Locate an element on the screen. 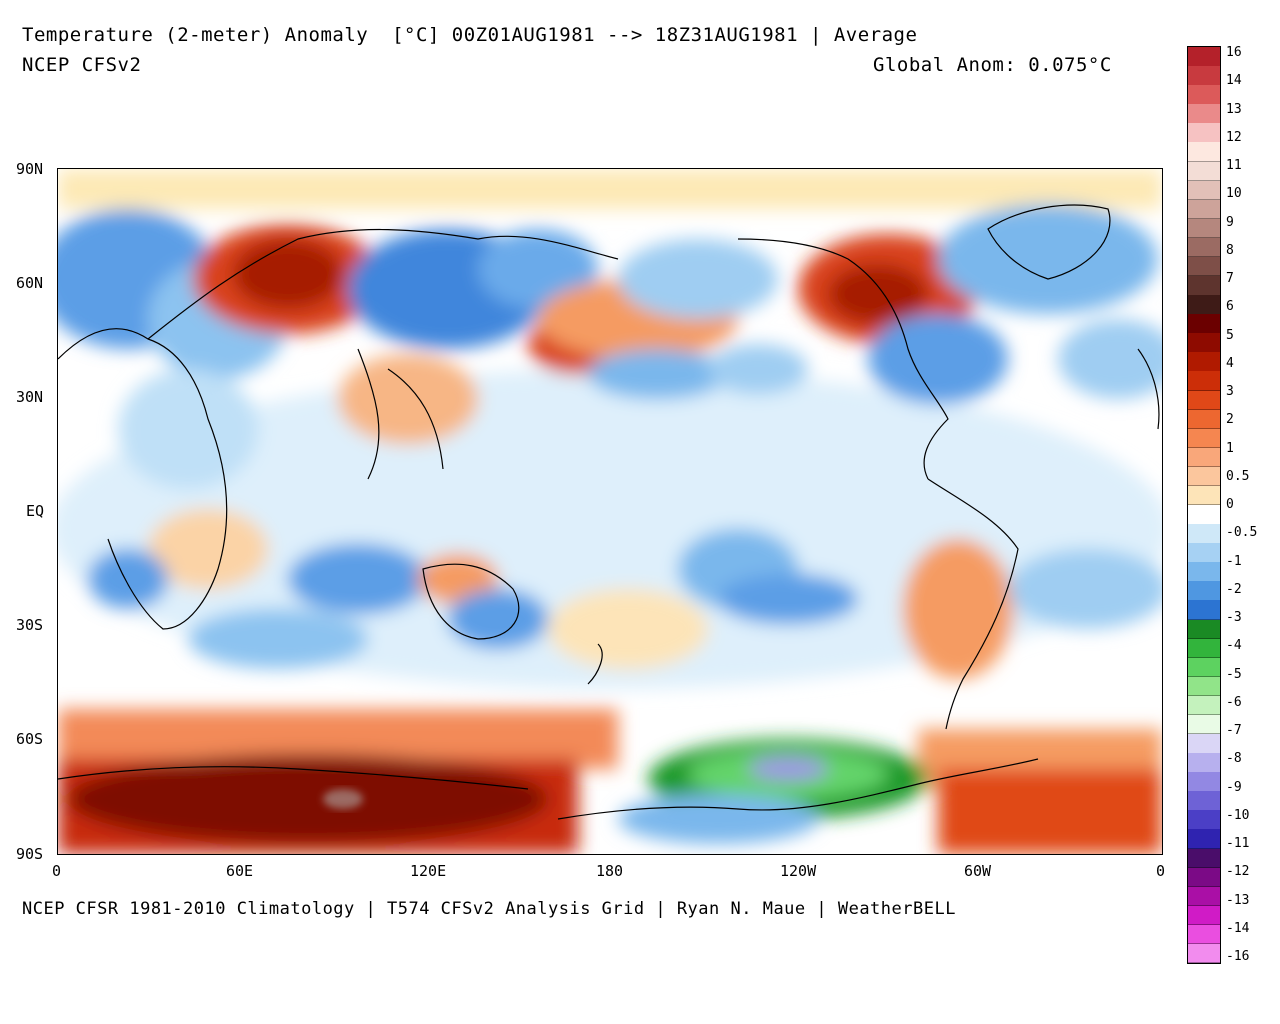 The image size is (1280, 1024). lon-label-60e: 60E is located at coordinates (240, 871).